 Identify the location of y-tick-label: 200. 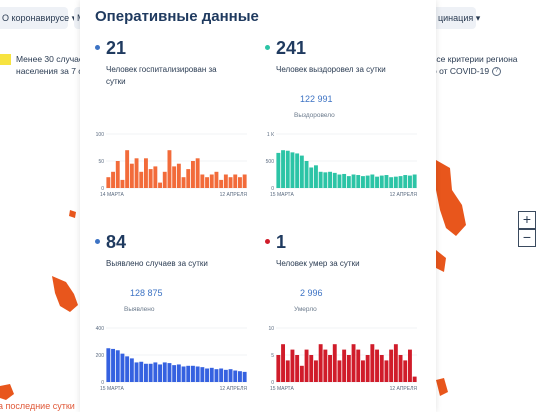
(100, 356).